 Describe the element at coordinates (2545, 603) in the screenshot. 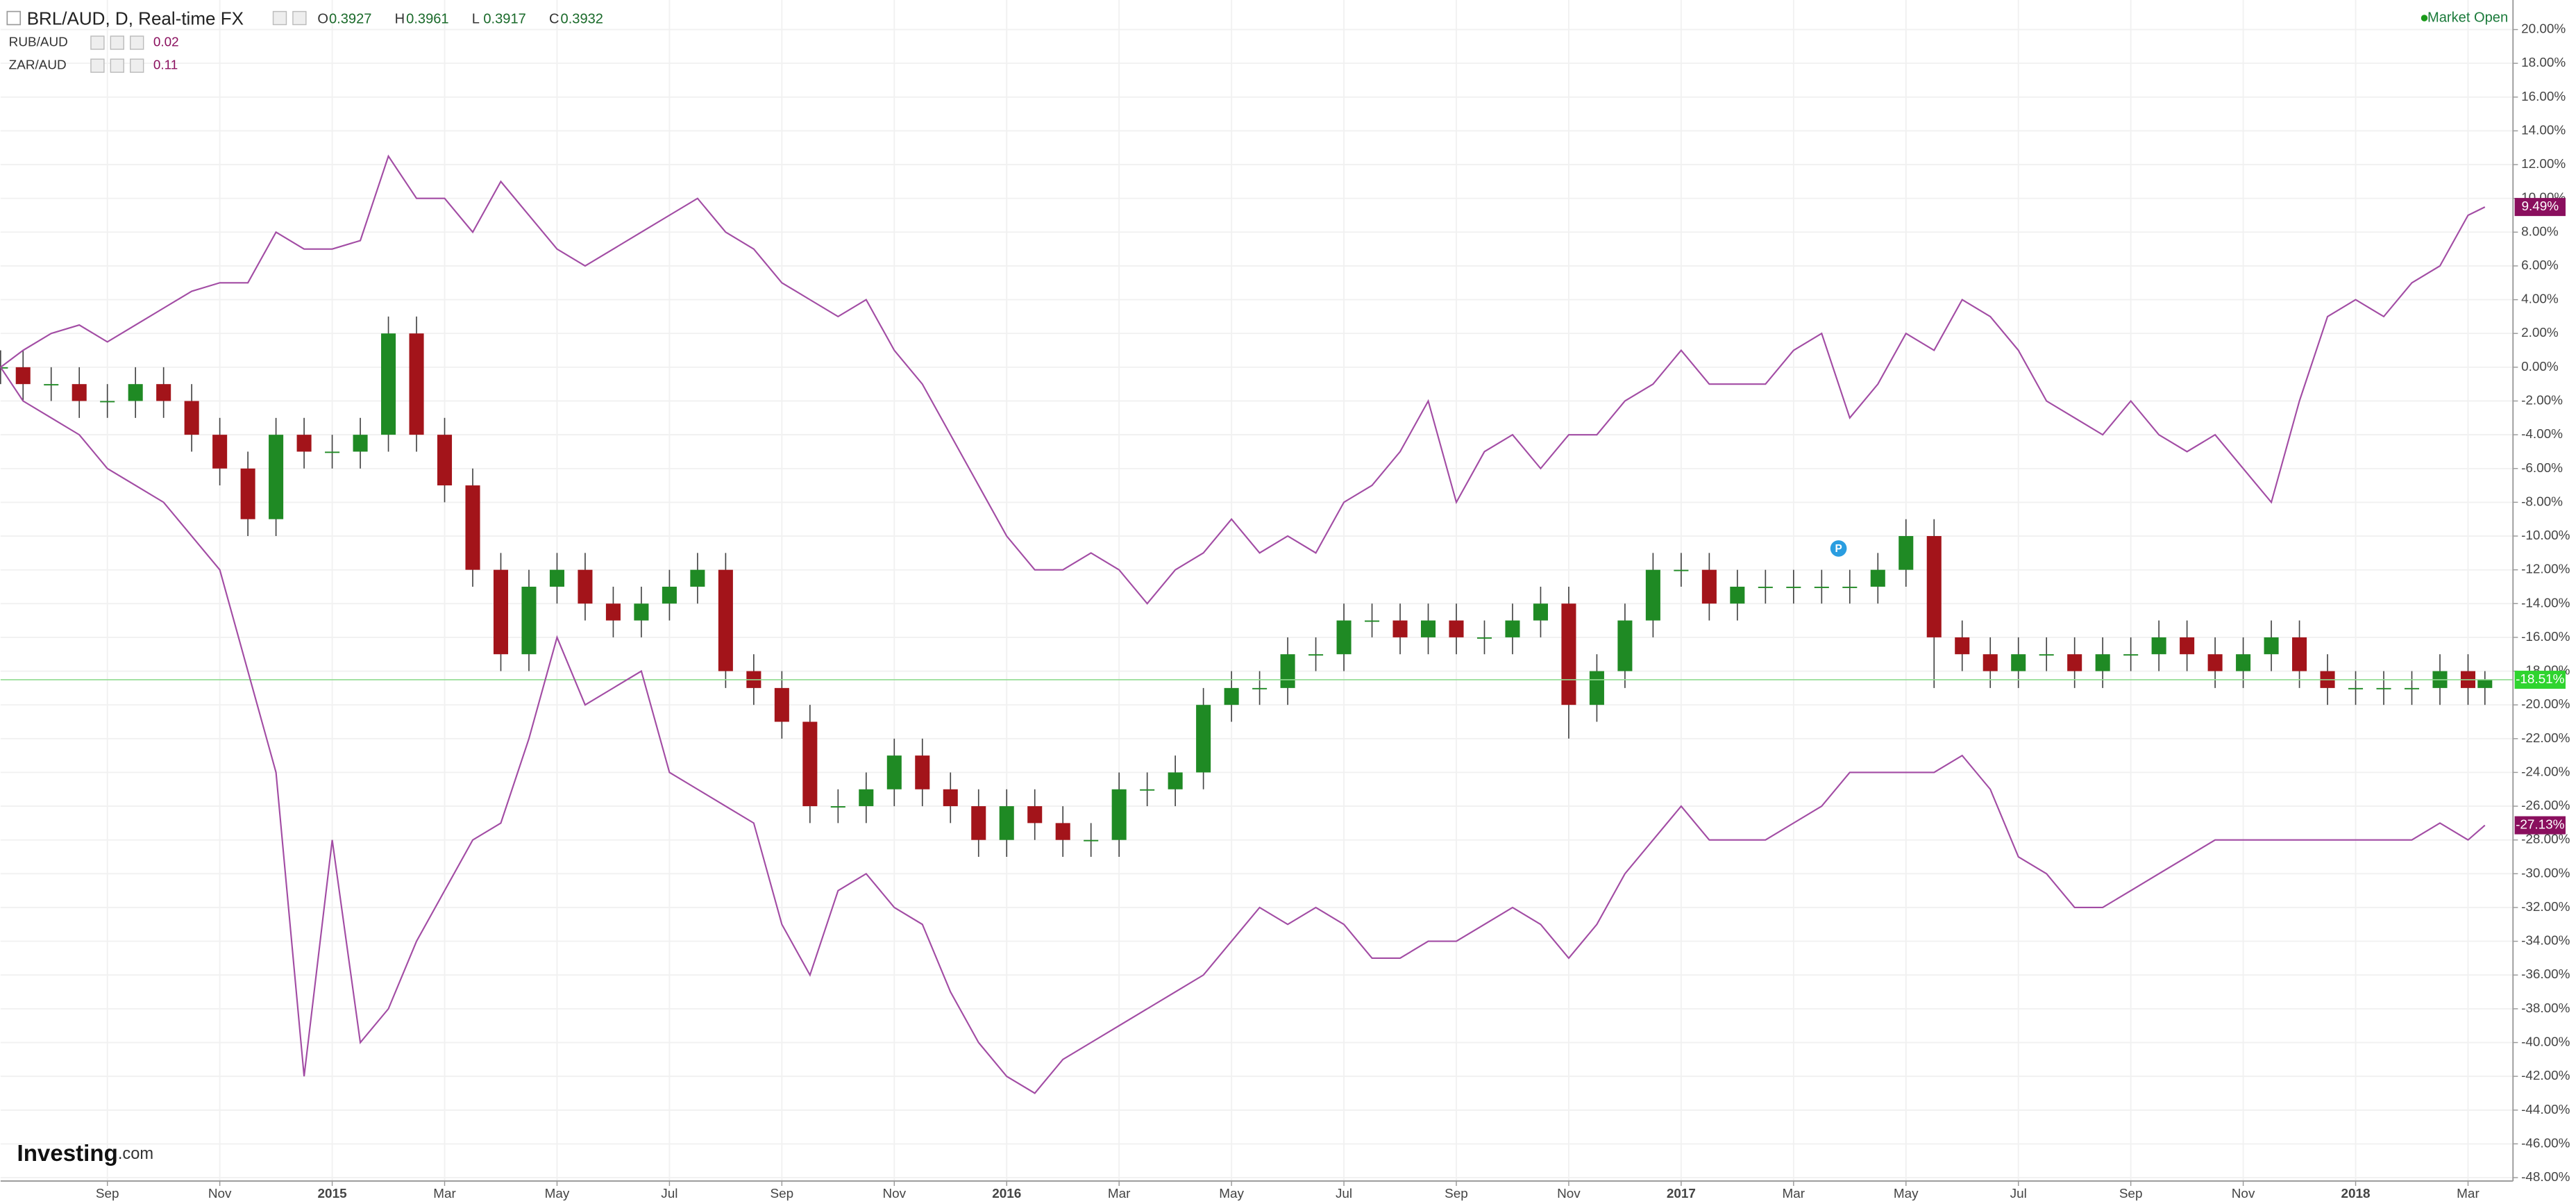

I see `y-tick-label: -14.00%` at that location.